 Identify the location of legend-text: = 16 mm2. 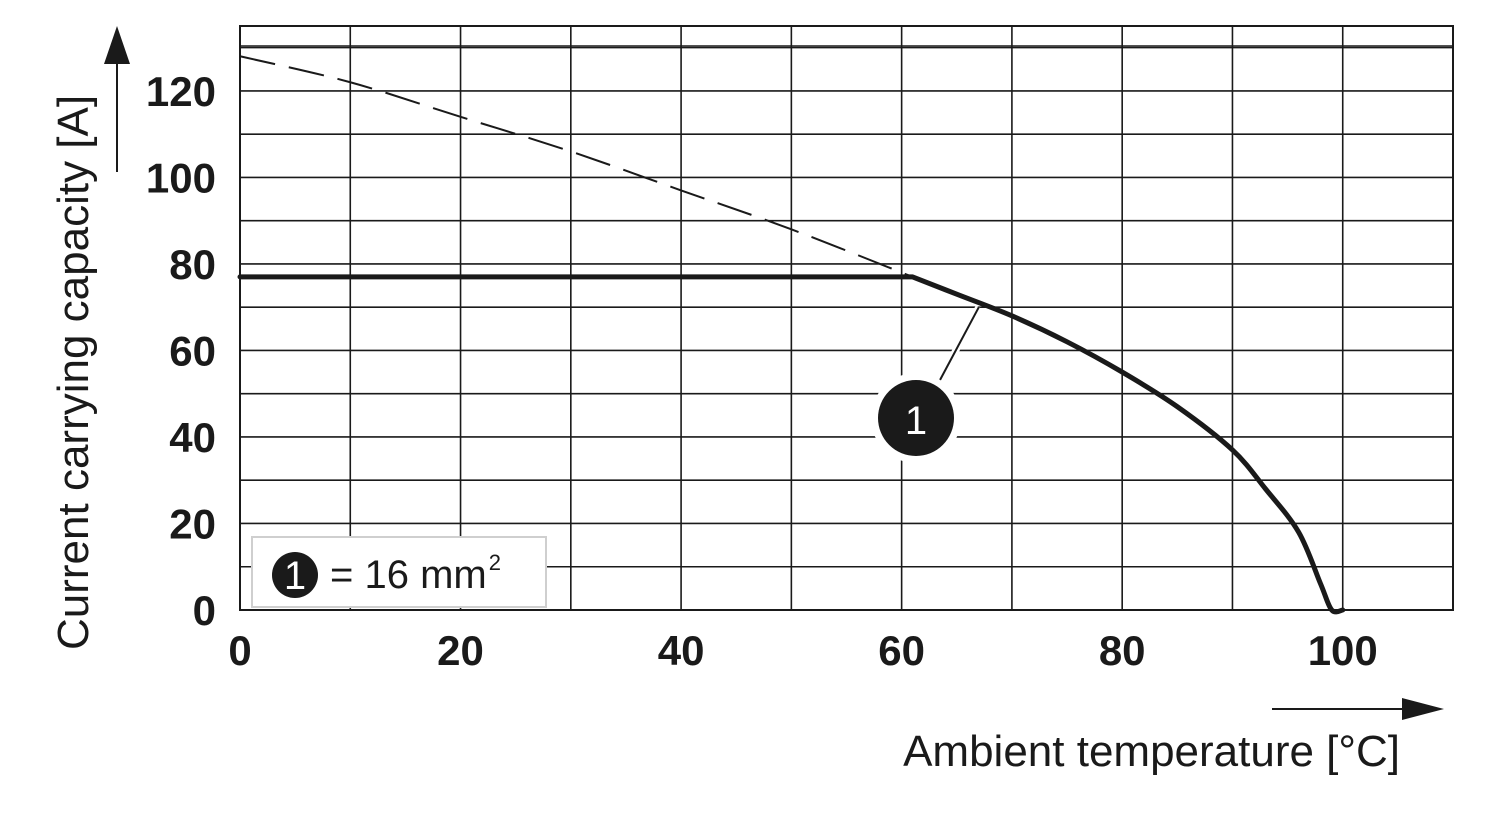
(415, 573).